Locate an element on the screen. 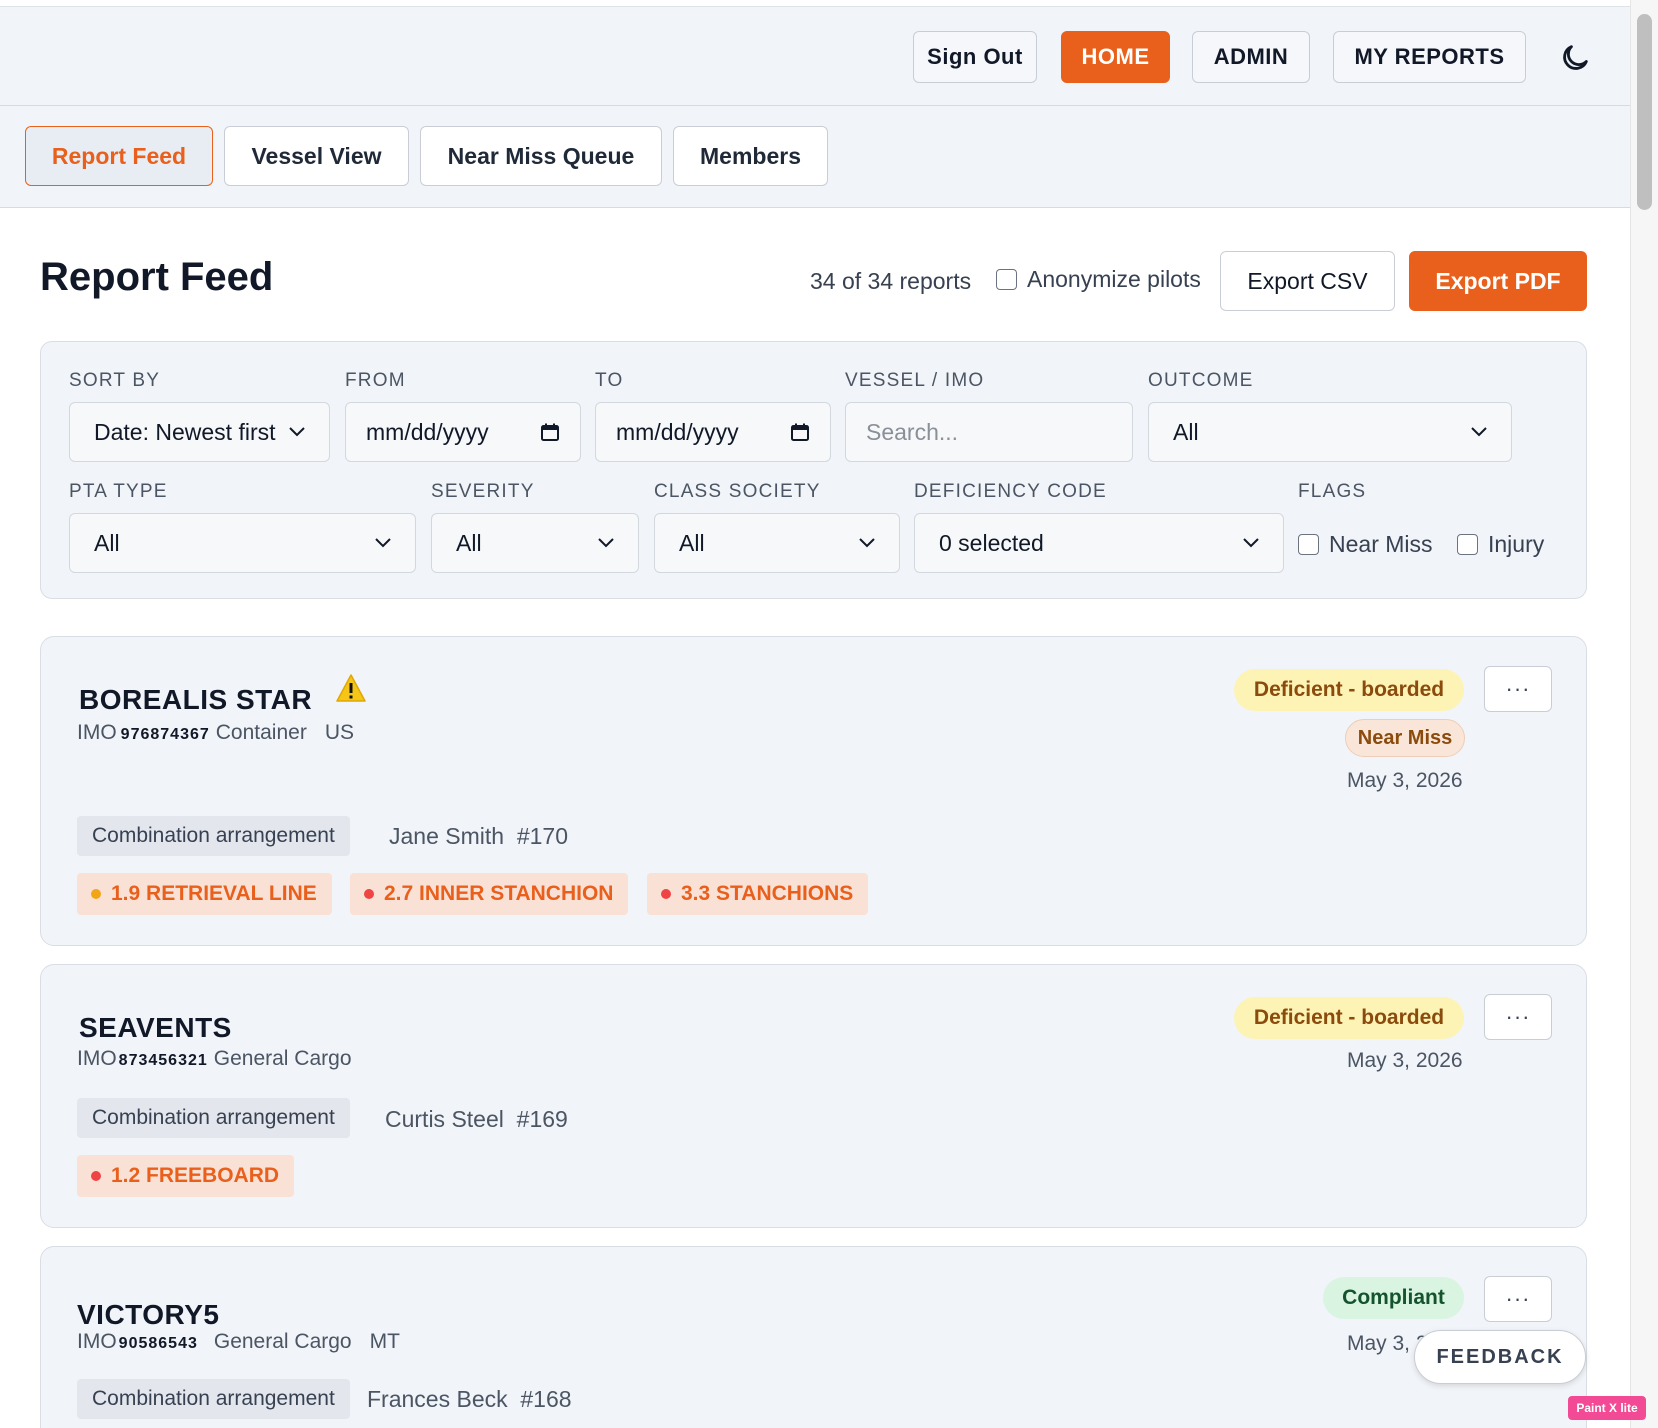  vessel-type: Container is located at coordinates (261, 732).